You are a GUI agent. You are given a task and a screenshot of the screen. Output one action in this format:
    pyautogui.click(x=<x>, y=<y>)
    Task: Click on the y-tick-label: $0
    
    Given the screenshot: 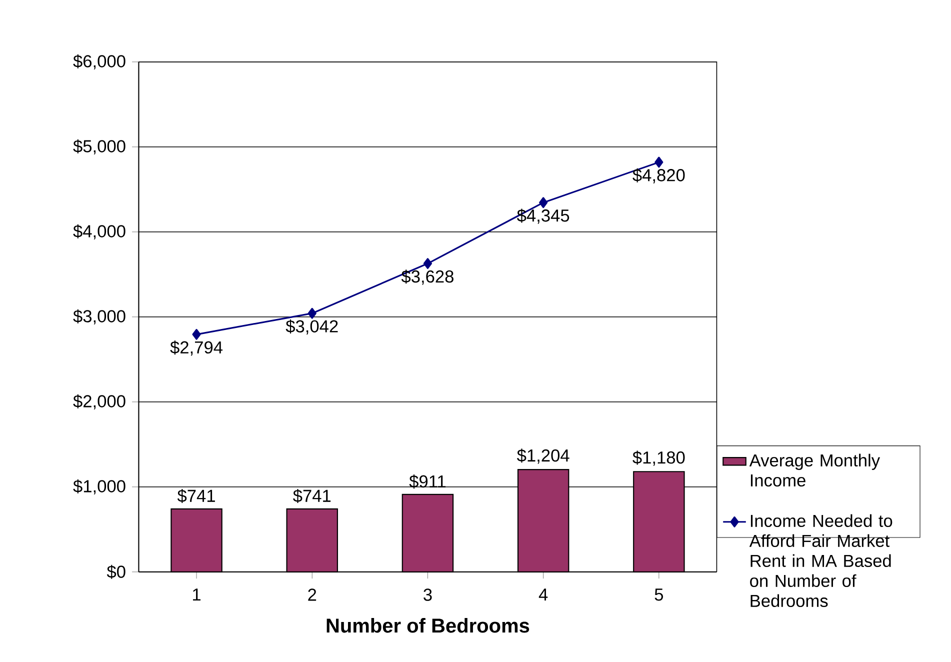 What is the action you would take?
    pyautogui.click(x=116, y=571)
    